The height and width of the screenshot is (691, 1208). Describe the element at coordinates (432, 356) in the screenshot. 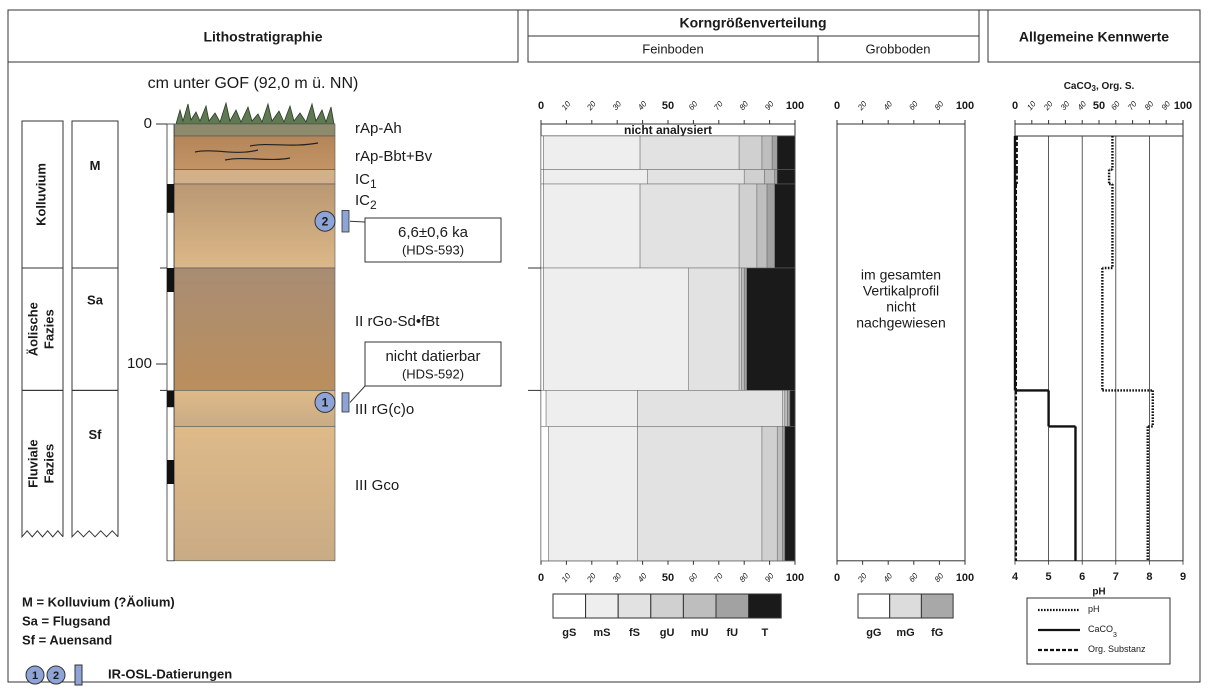

I see `osl-age: nicht datierbar` at that location.